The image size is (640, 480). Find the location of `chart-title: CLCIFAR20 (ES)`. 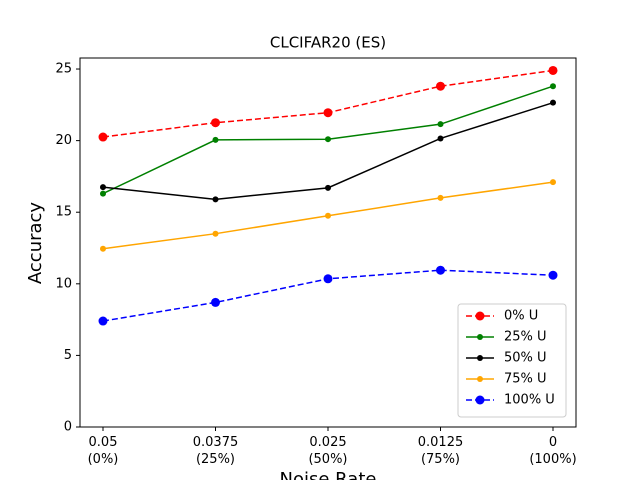

chart-title: CLCIFAR20 (ES) is located at coordinates (328, 43).